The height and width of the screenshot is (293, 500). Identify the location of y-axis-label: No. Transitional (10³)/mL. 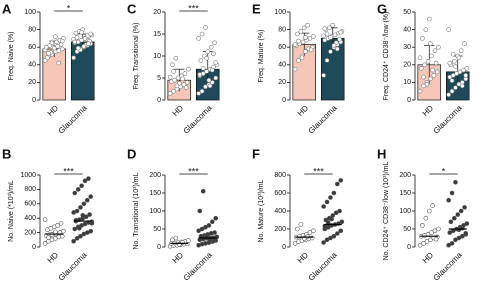
(136, 210).